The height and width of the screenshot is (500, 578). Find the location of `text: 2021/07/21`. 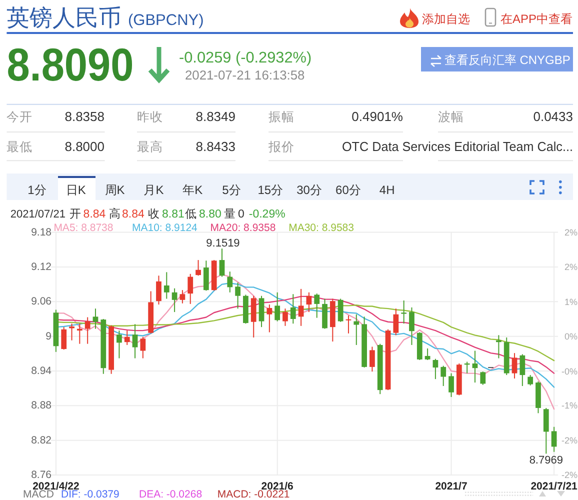

text: 2021/07/21 is located at coordinates (38, 214).